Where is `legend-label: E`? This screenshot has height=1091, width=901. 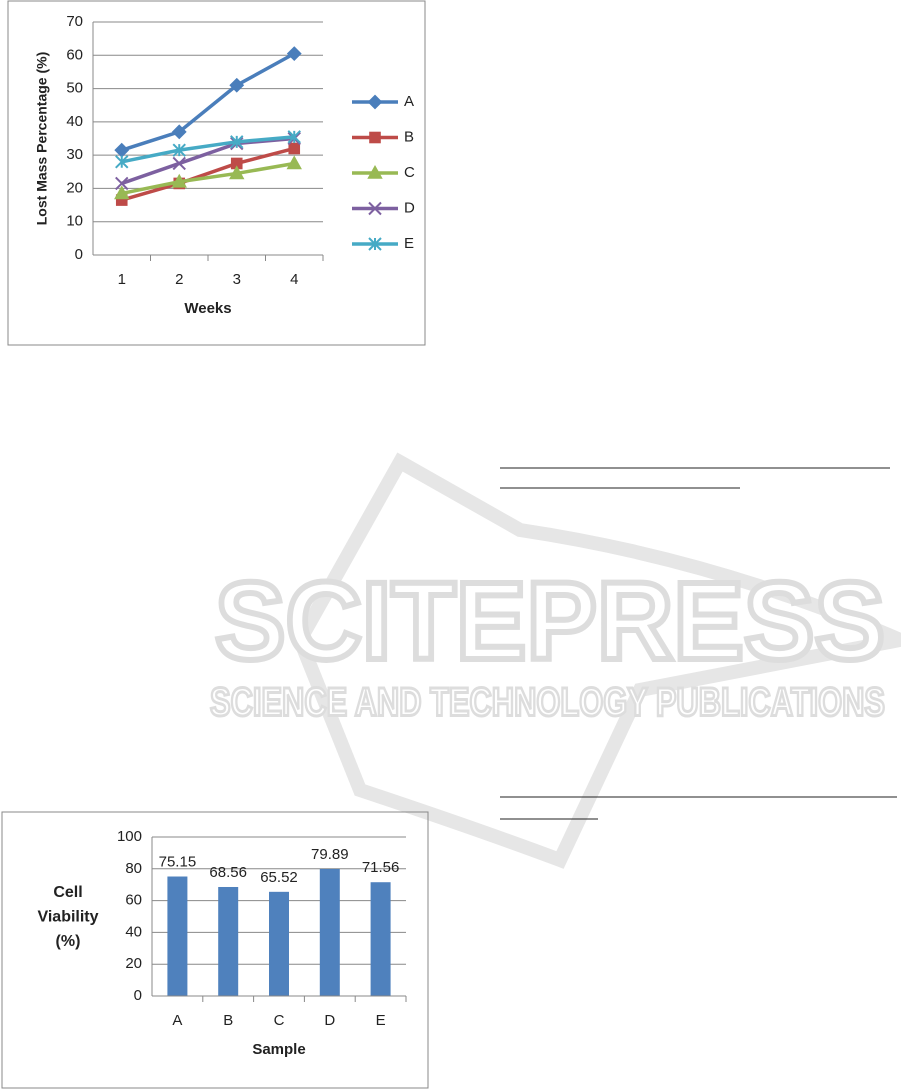 legend-label: E is located at coordinates (409, 243).